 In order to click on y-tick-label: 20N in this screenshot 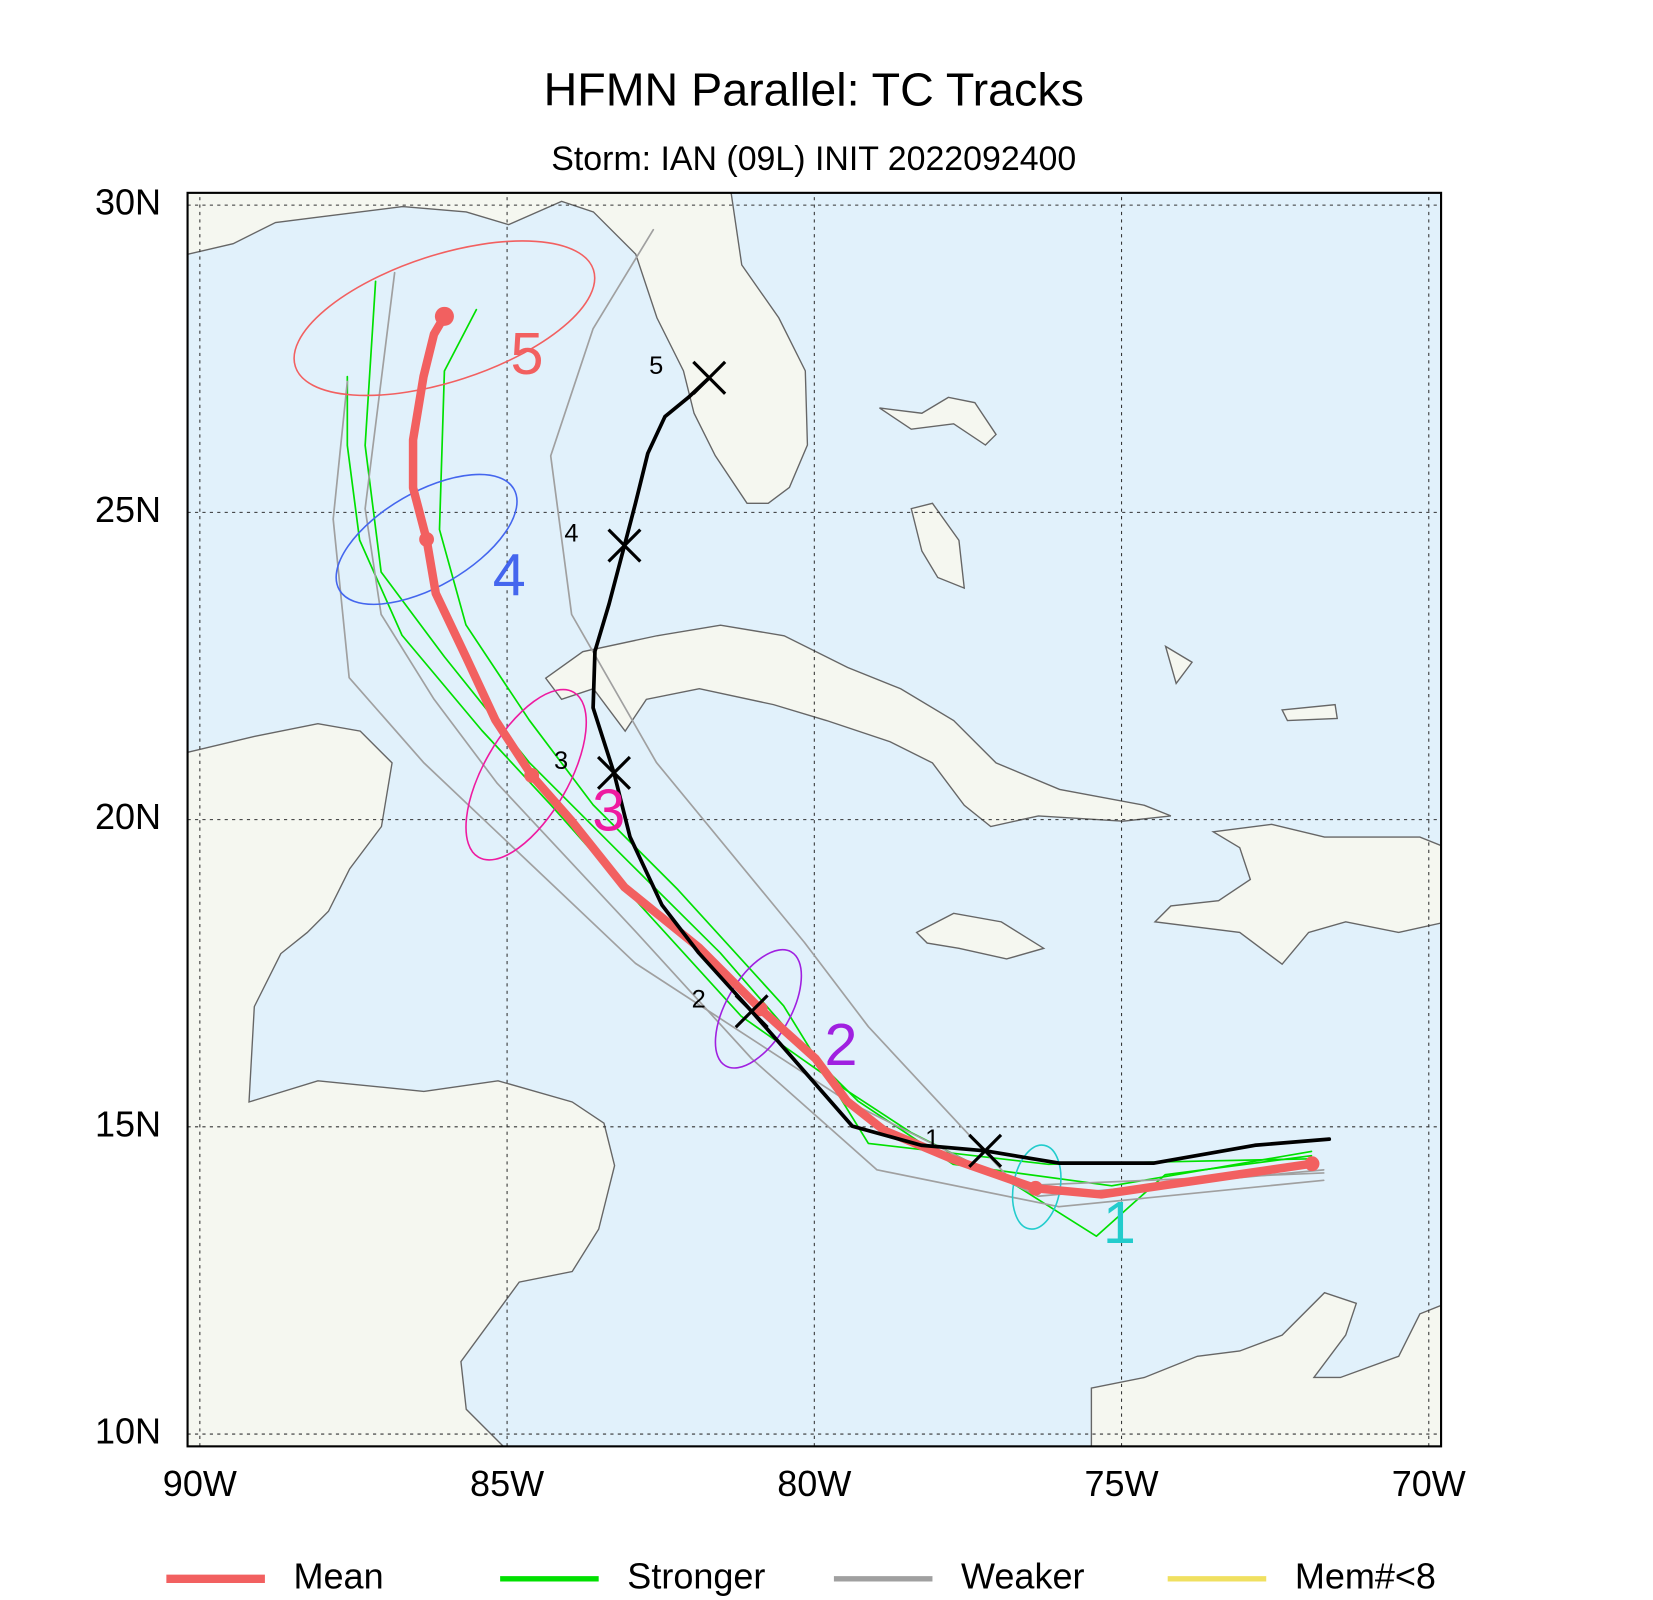, I will do `click(128, 816)`.